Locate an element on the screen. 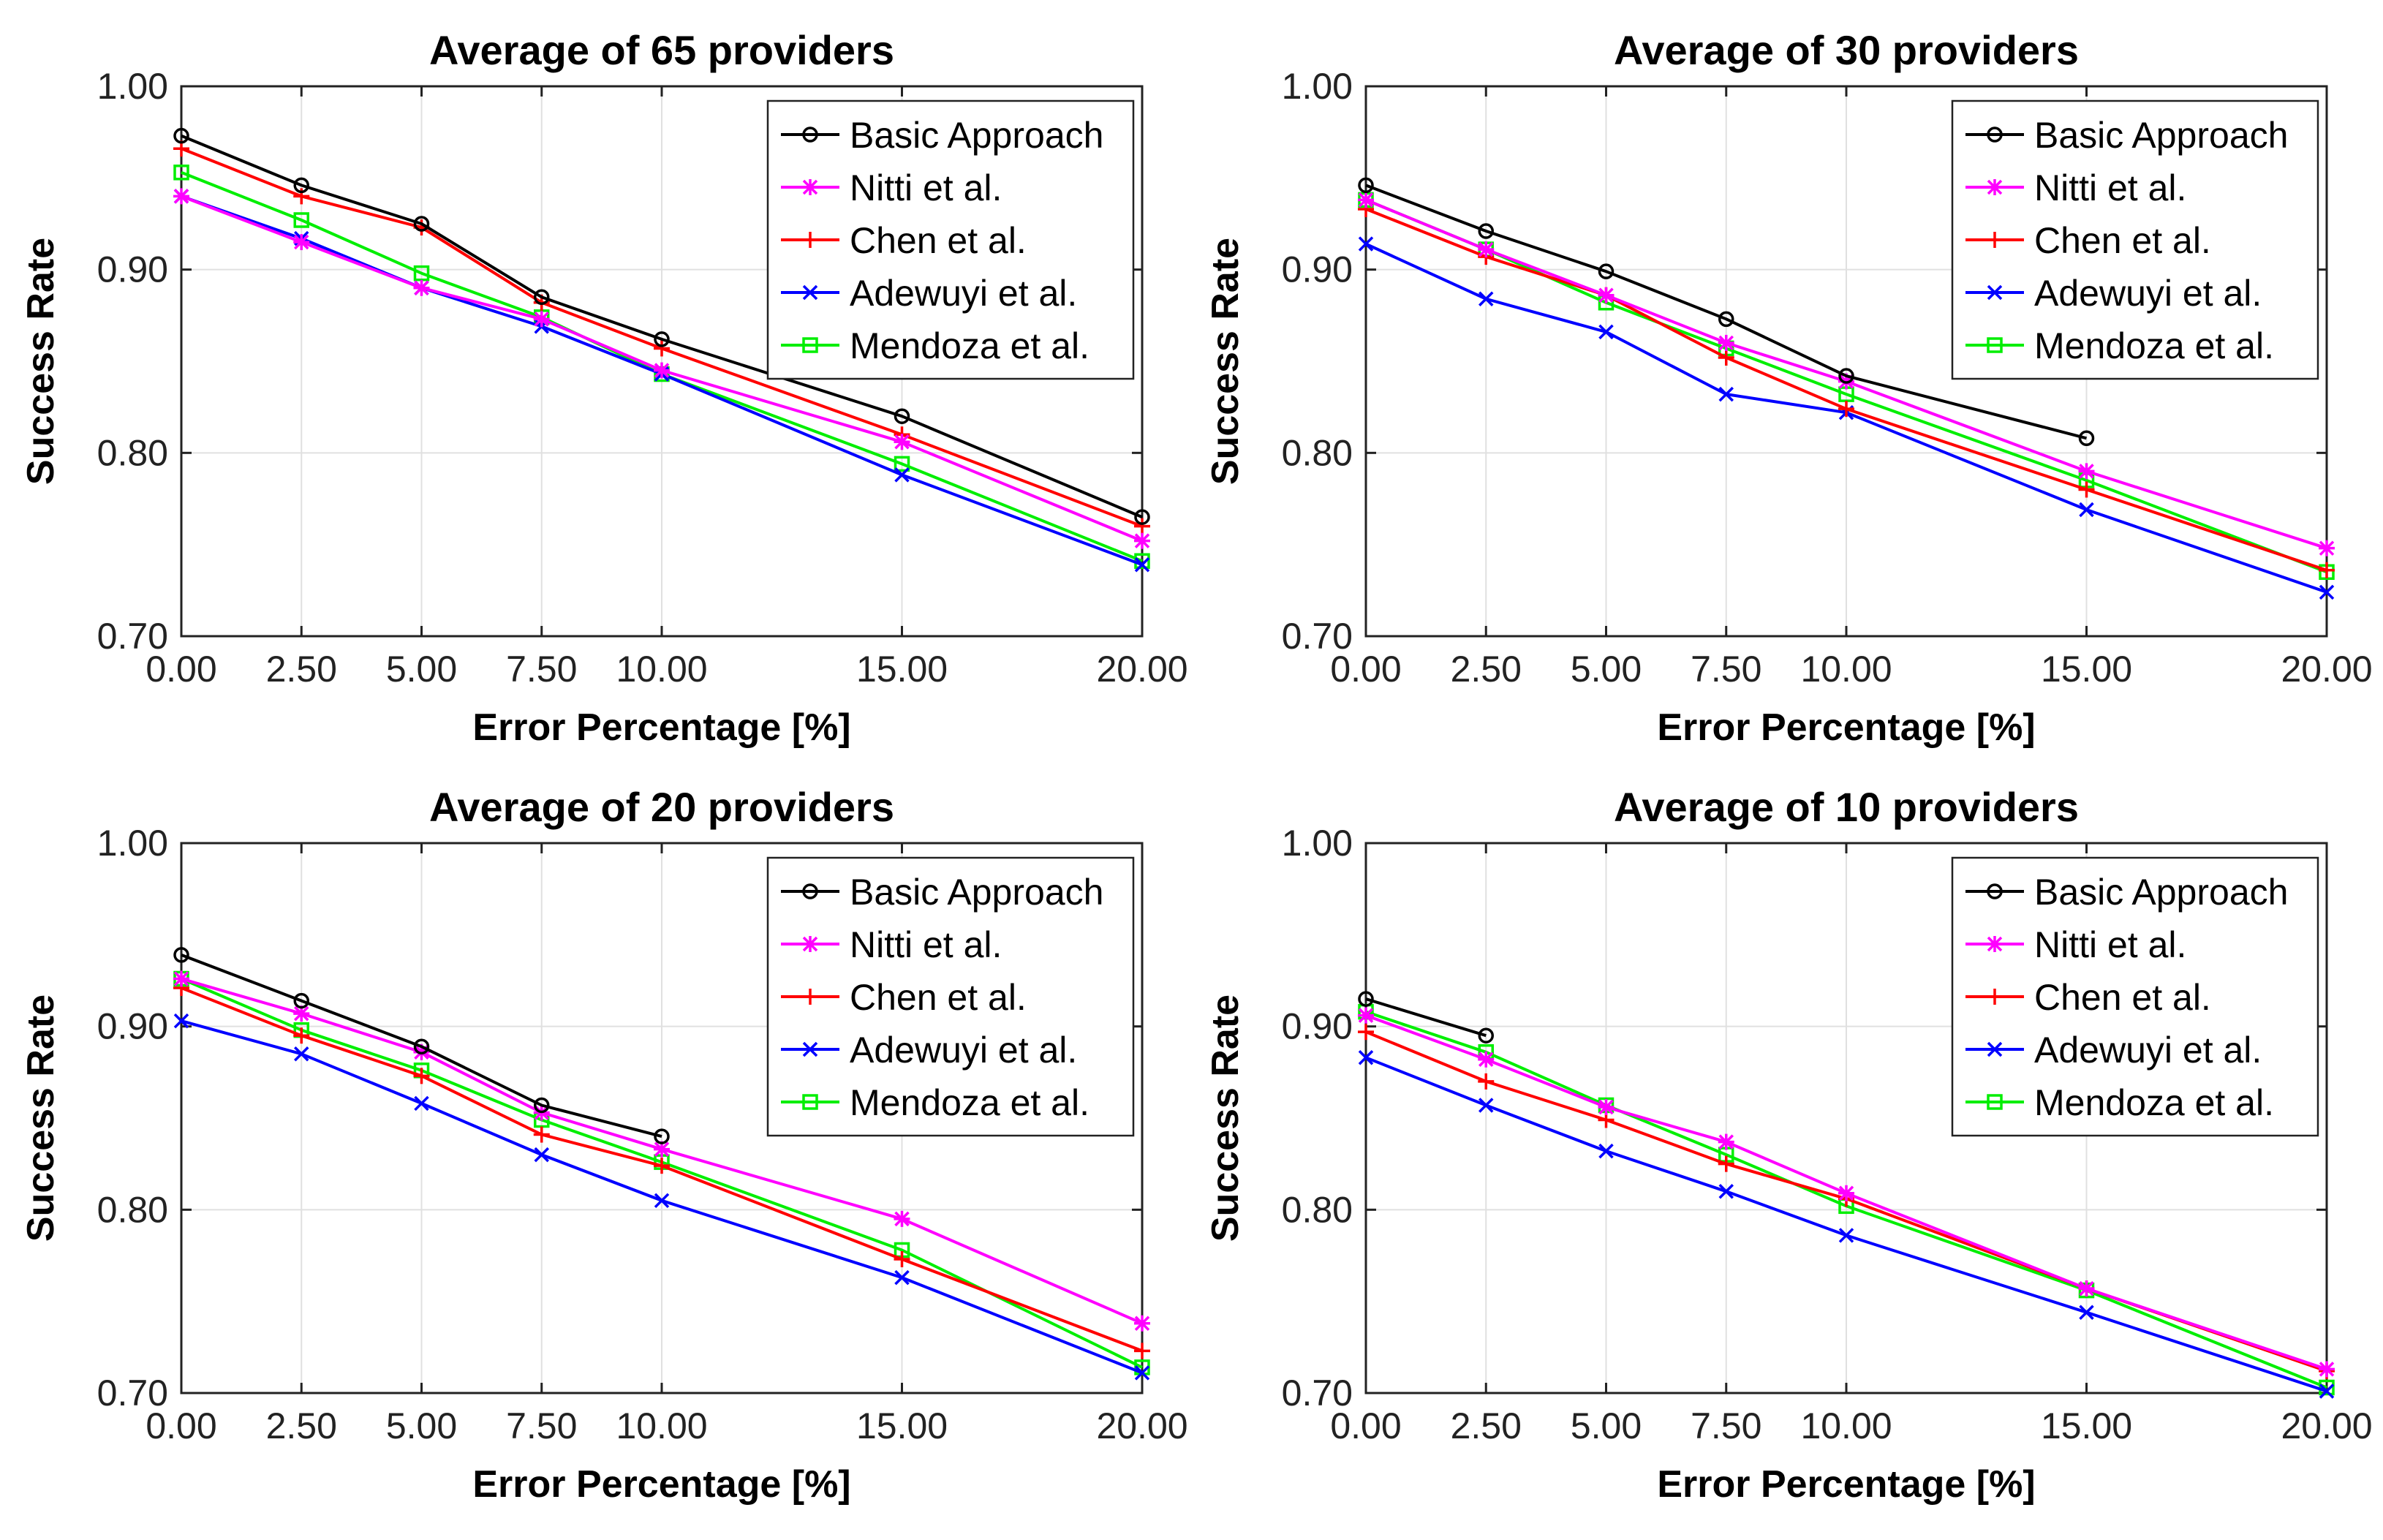 This screenshot has width=2383, height=1540. y-tick-label: 0.90 is located at coordinates (1317, 1026).